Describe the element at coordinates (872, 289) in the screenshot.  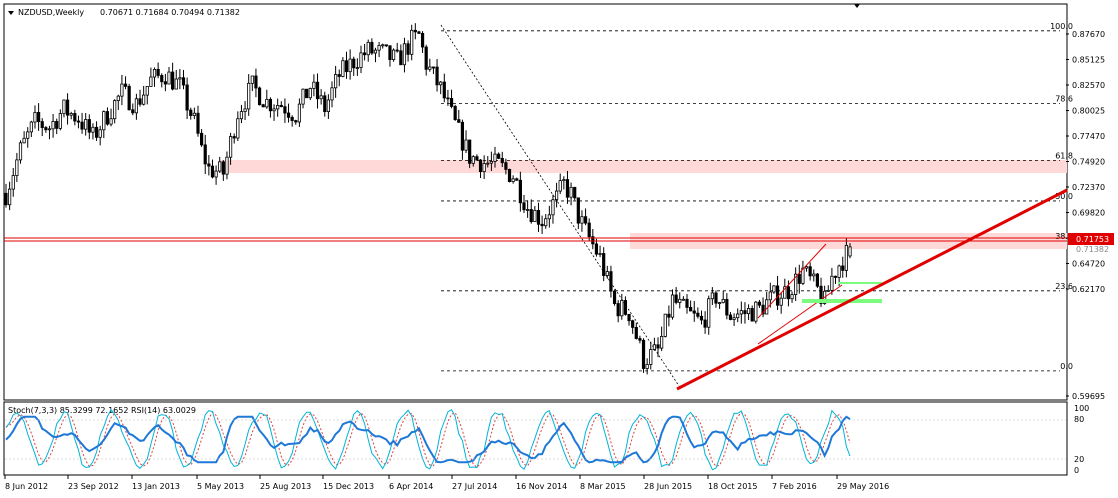
I see `support-trendline` at that location.